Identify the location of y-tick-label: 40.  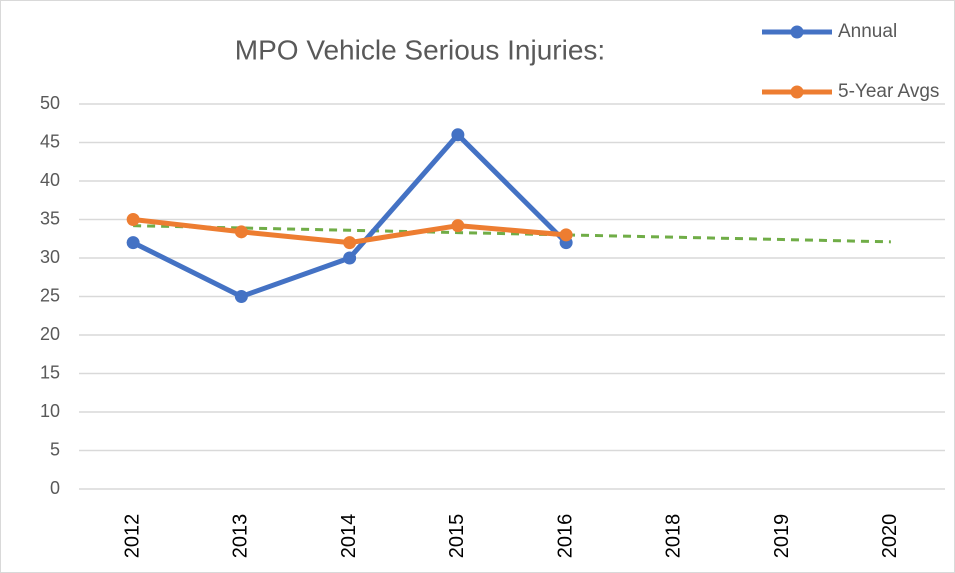
(50, 180).